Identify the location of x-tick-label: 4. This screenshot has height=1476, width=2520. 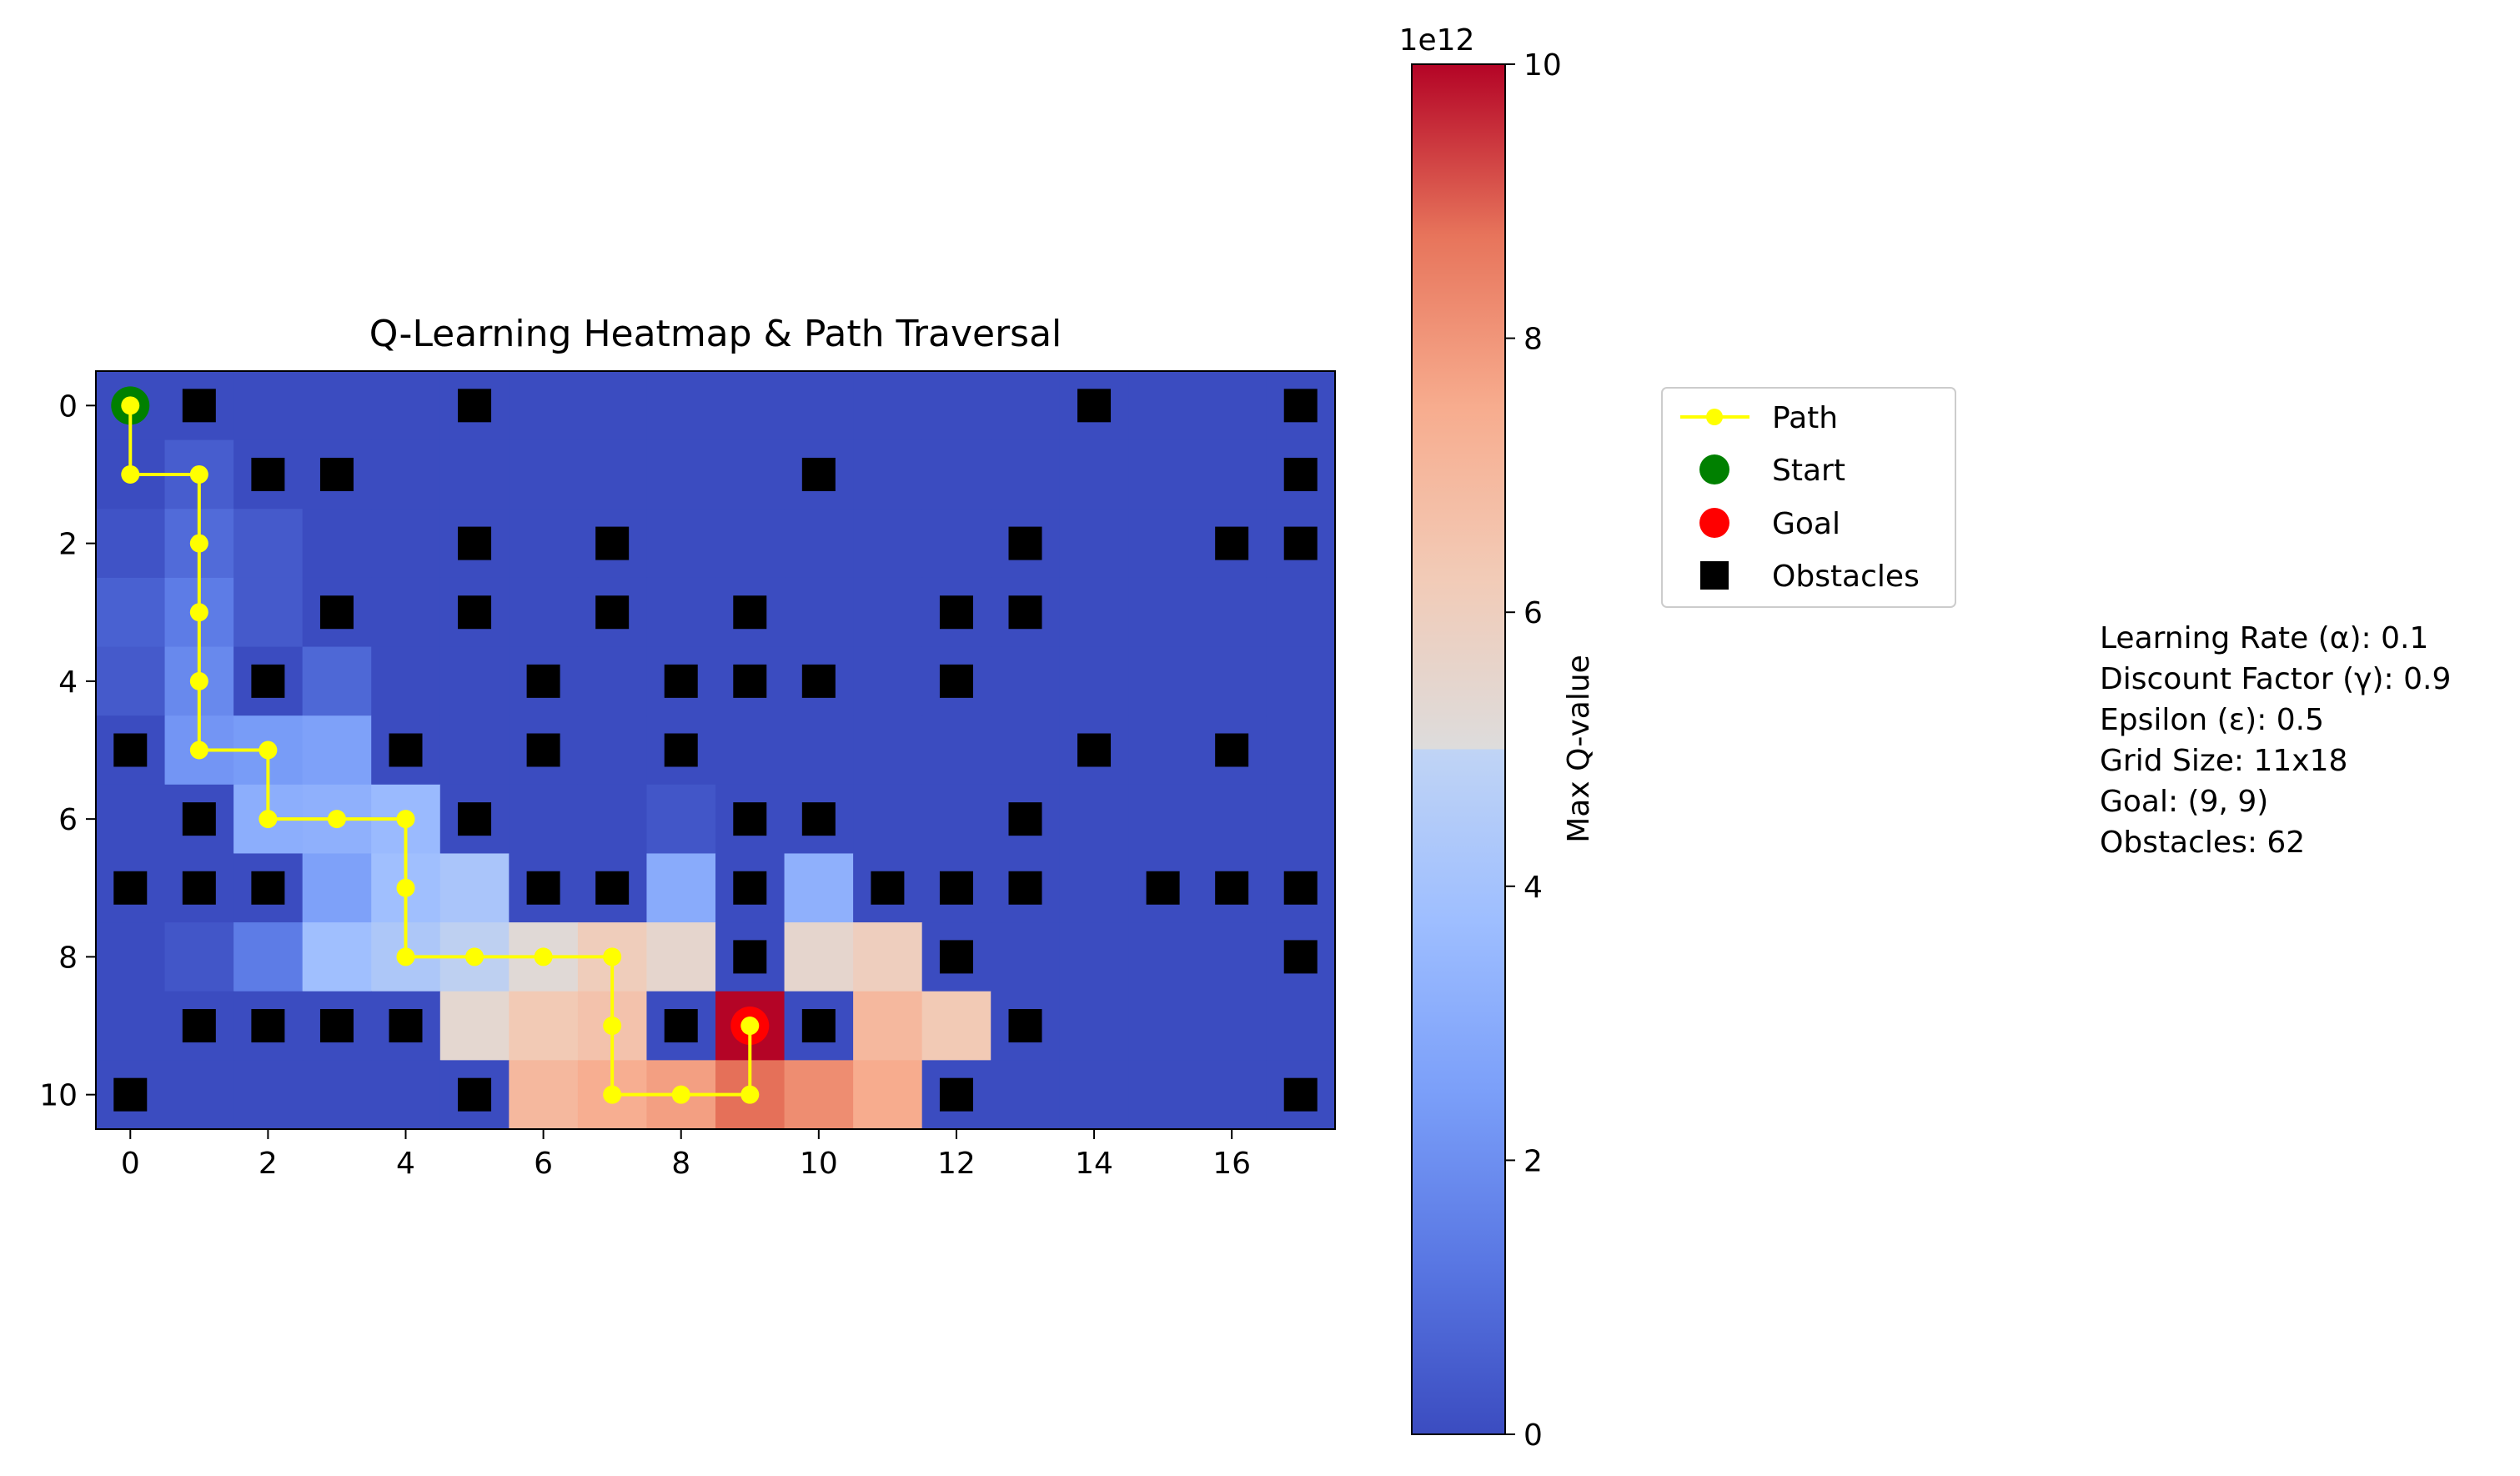
(405, 1164).